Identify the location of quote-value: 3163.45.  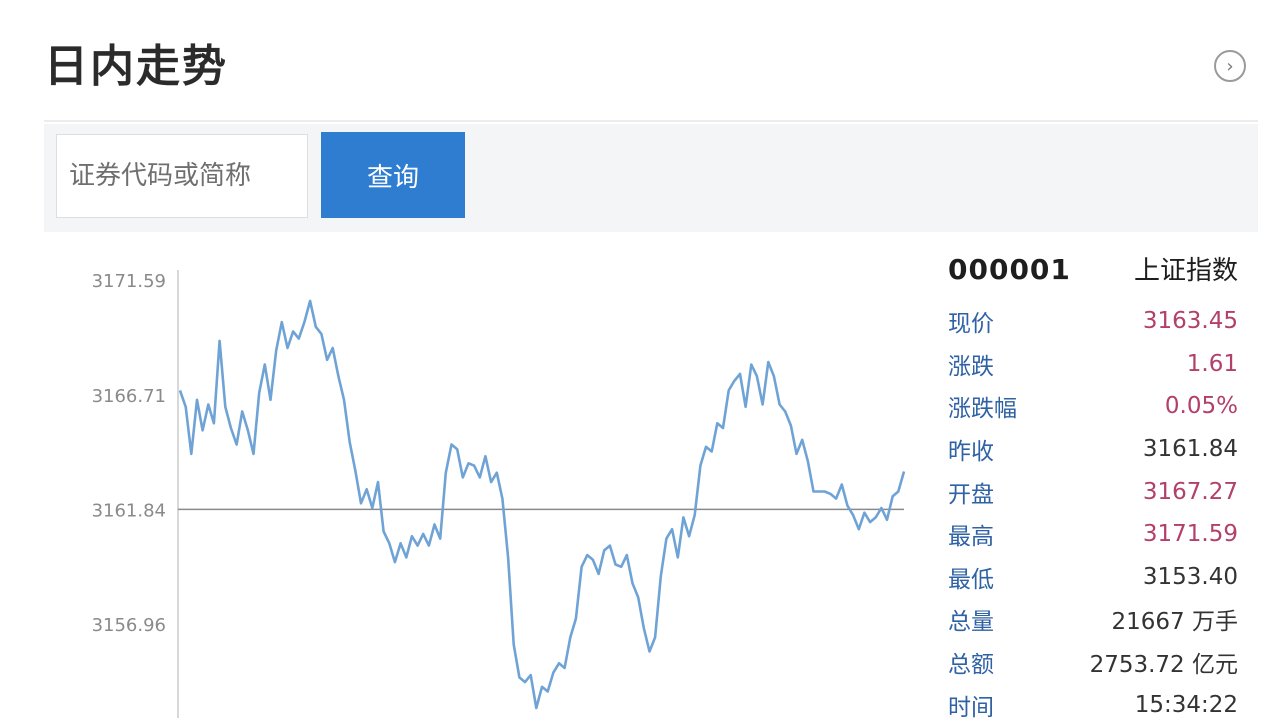
(1190, 321).